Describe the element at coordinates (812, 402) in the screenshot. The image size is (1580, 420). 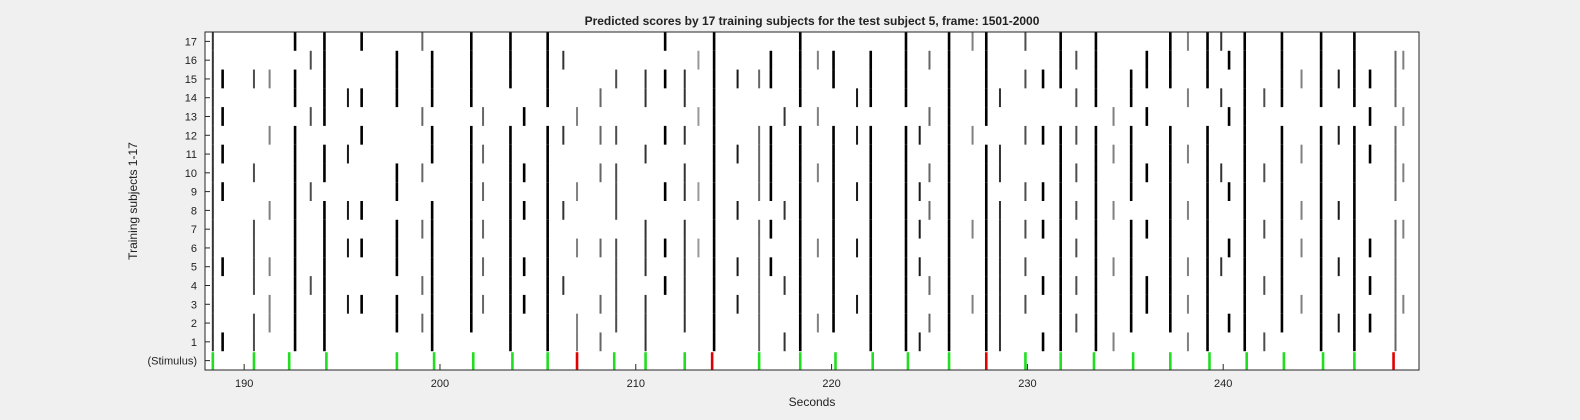
I see `x-axis-label: Seconds` at that location.